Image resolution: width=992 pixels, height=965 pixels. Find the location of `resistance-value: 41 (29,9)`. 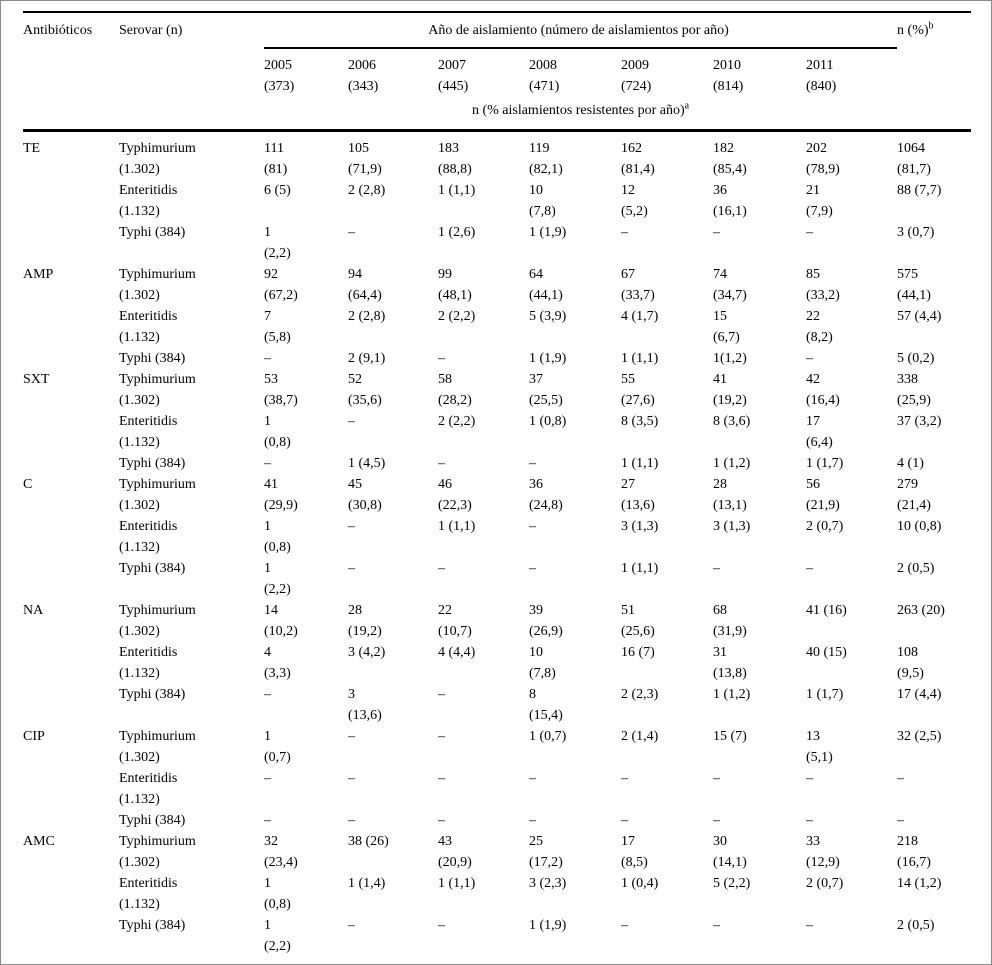

resistance-value: 41 (29,9) is located at coordinates (281, 495).